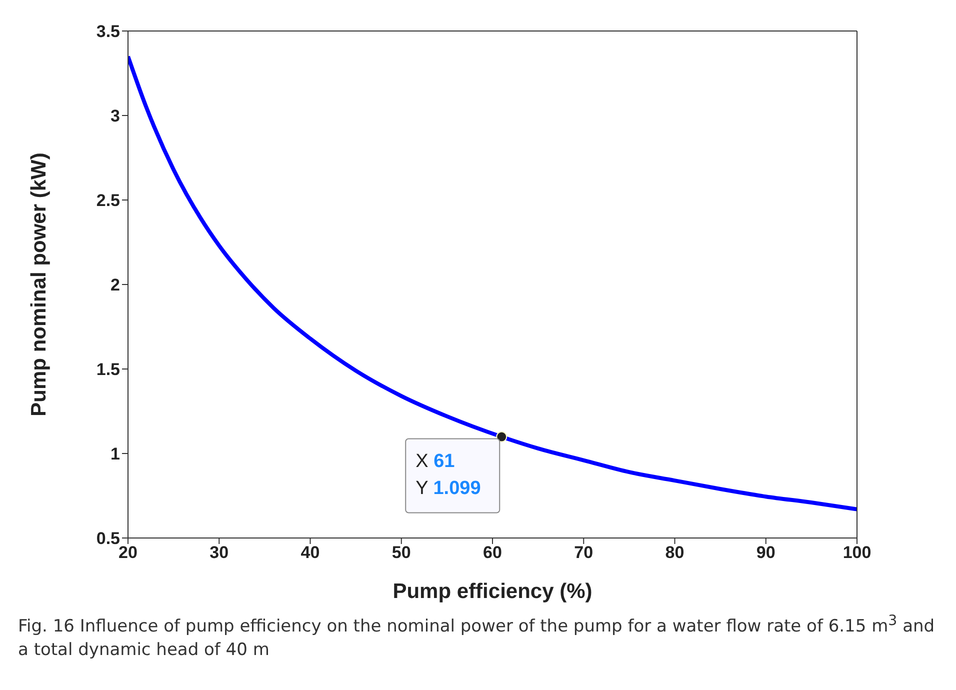 The width and height of the screenshot is (956, 690). I want to click on y-tick-label: 1.5, so click(108, 370).